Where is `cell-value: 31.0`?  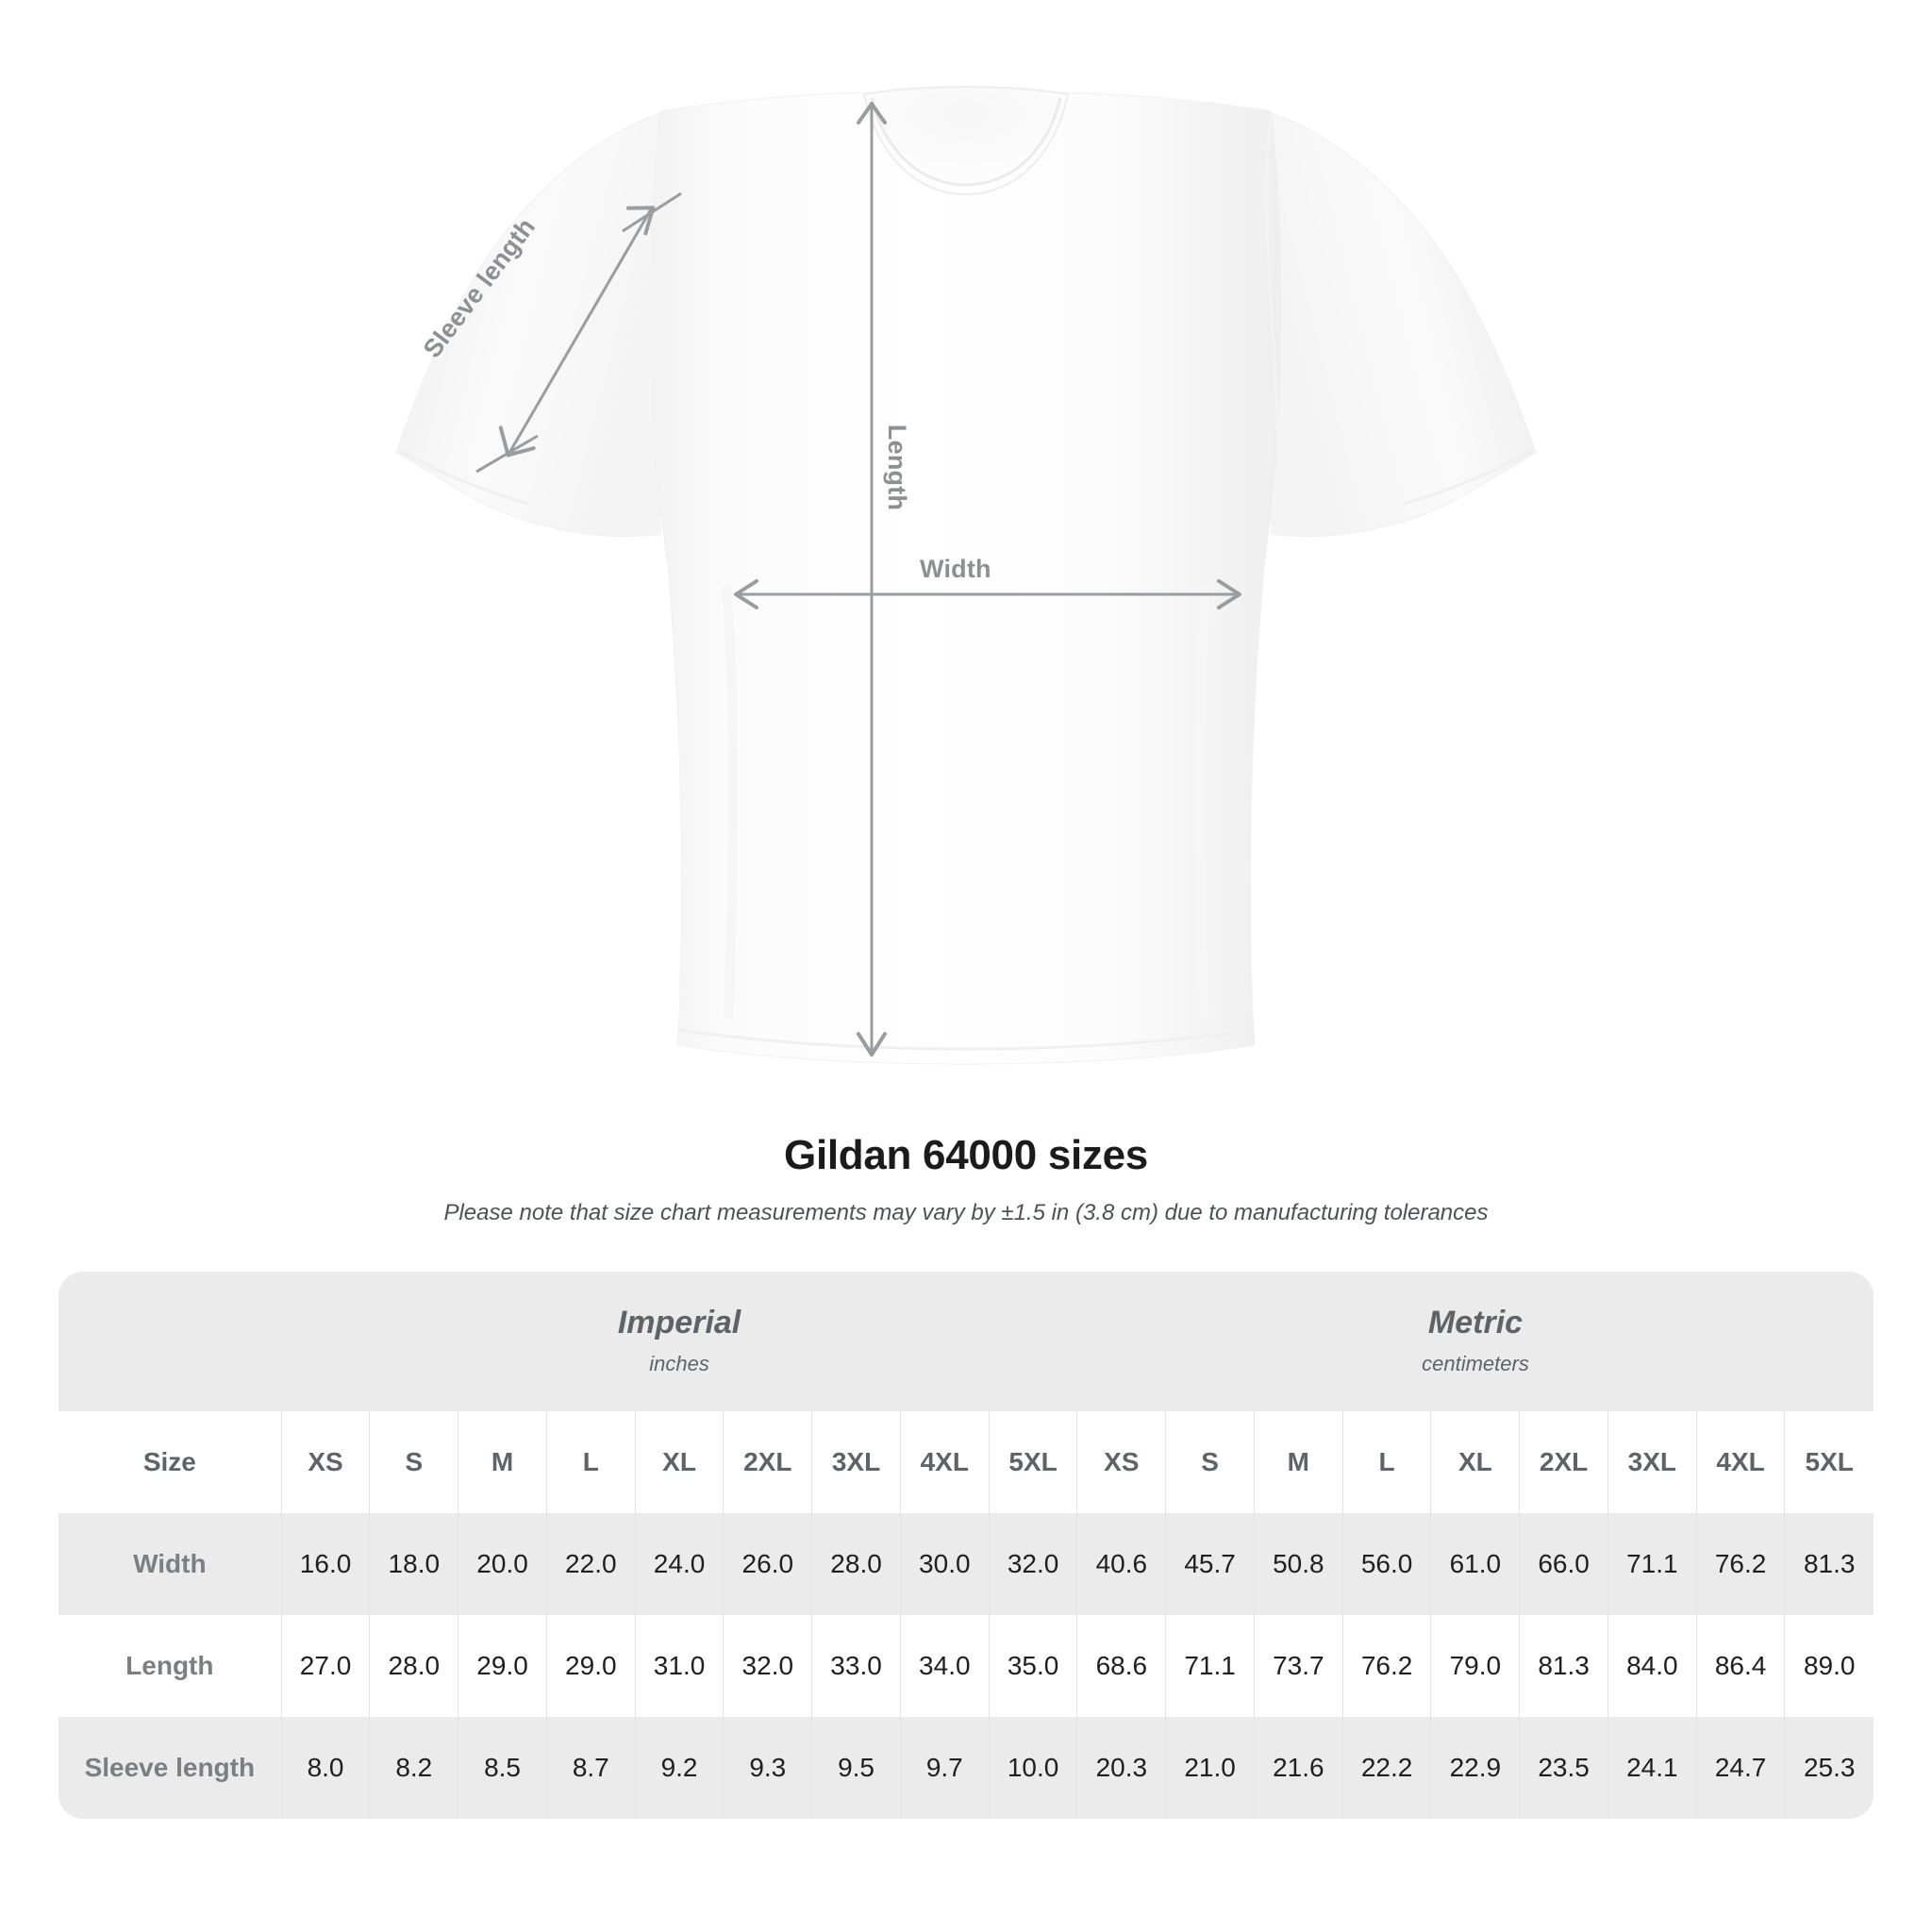
cell-value: 31.0 is located at coordinates (680, 1665).